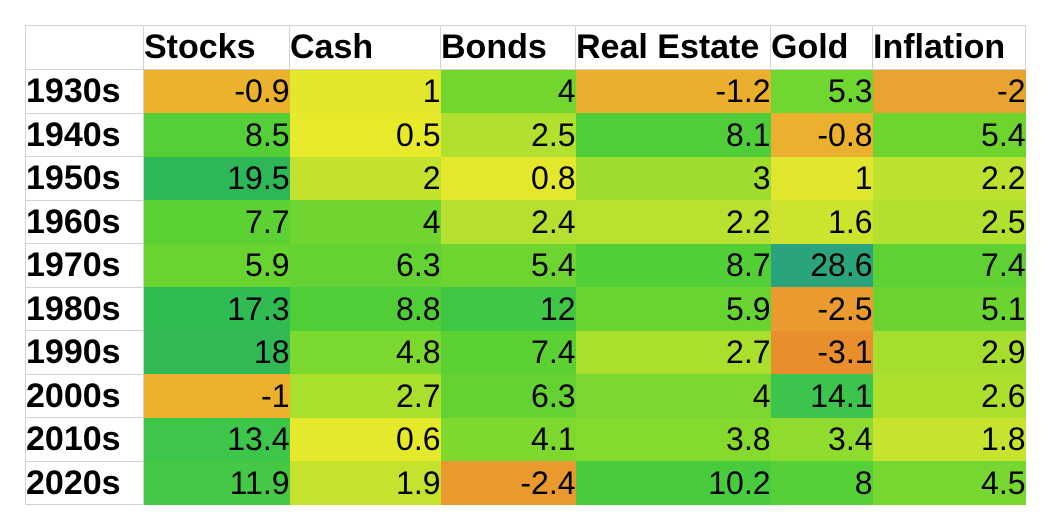 The height and width of the screenshot is (526, 1046). What do you see at coordinates (821, 352) in the screenshot?
I see `heatmap-cell-1990s-gold: -3.1` at bounding box center [821, 352].